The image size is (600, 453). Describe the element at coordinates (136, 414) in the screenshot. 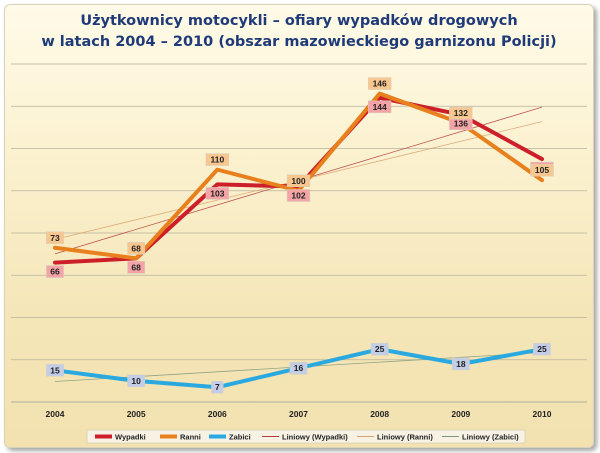

I see `x-tick-label: 2005` at that location.